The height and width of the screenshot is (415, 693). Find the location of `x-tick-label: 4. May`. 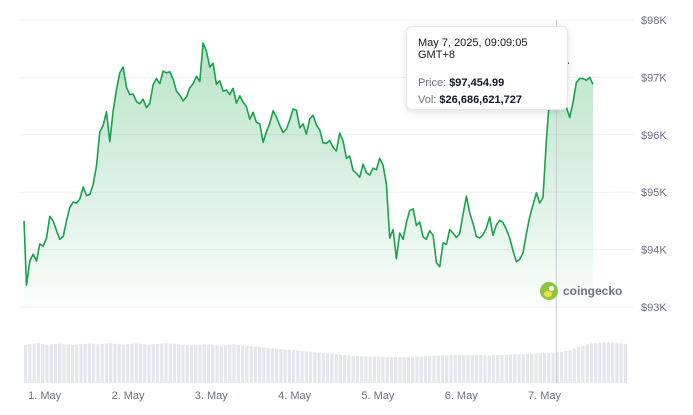

x-tick-label: 4. May is located at coordinates (295, 396).